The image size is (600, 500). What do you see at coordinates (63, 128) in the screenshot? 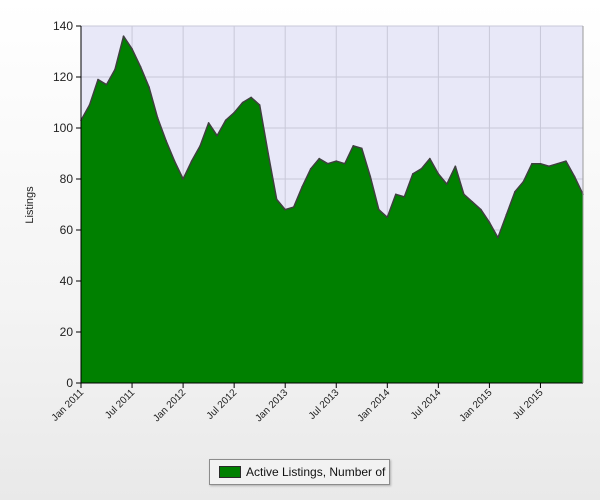
I see `y-tick-label: 100` at bounding box center [63, 128].